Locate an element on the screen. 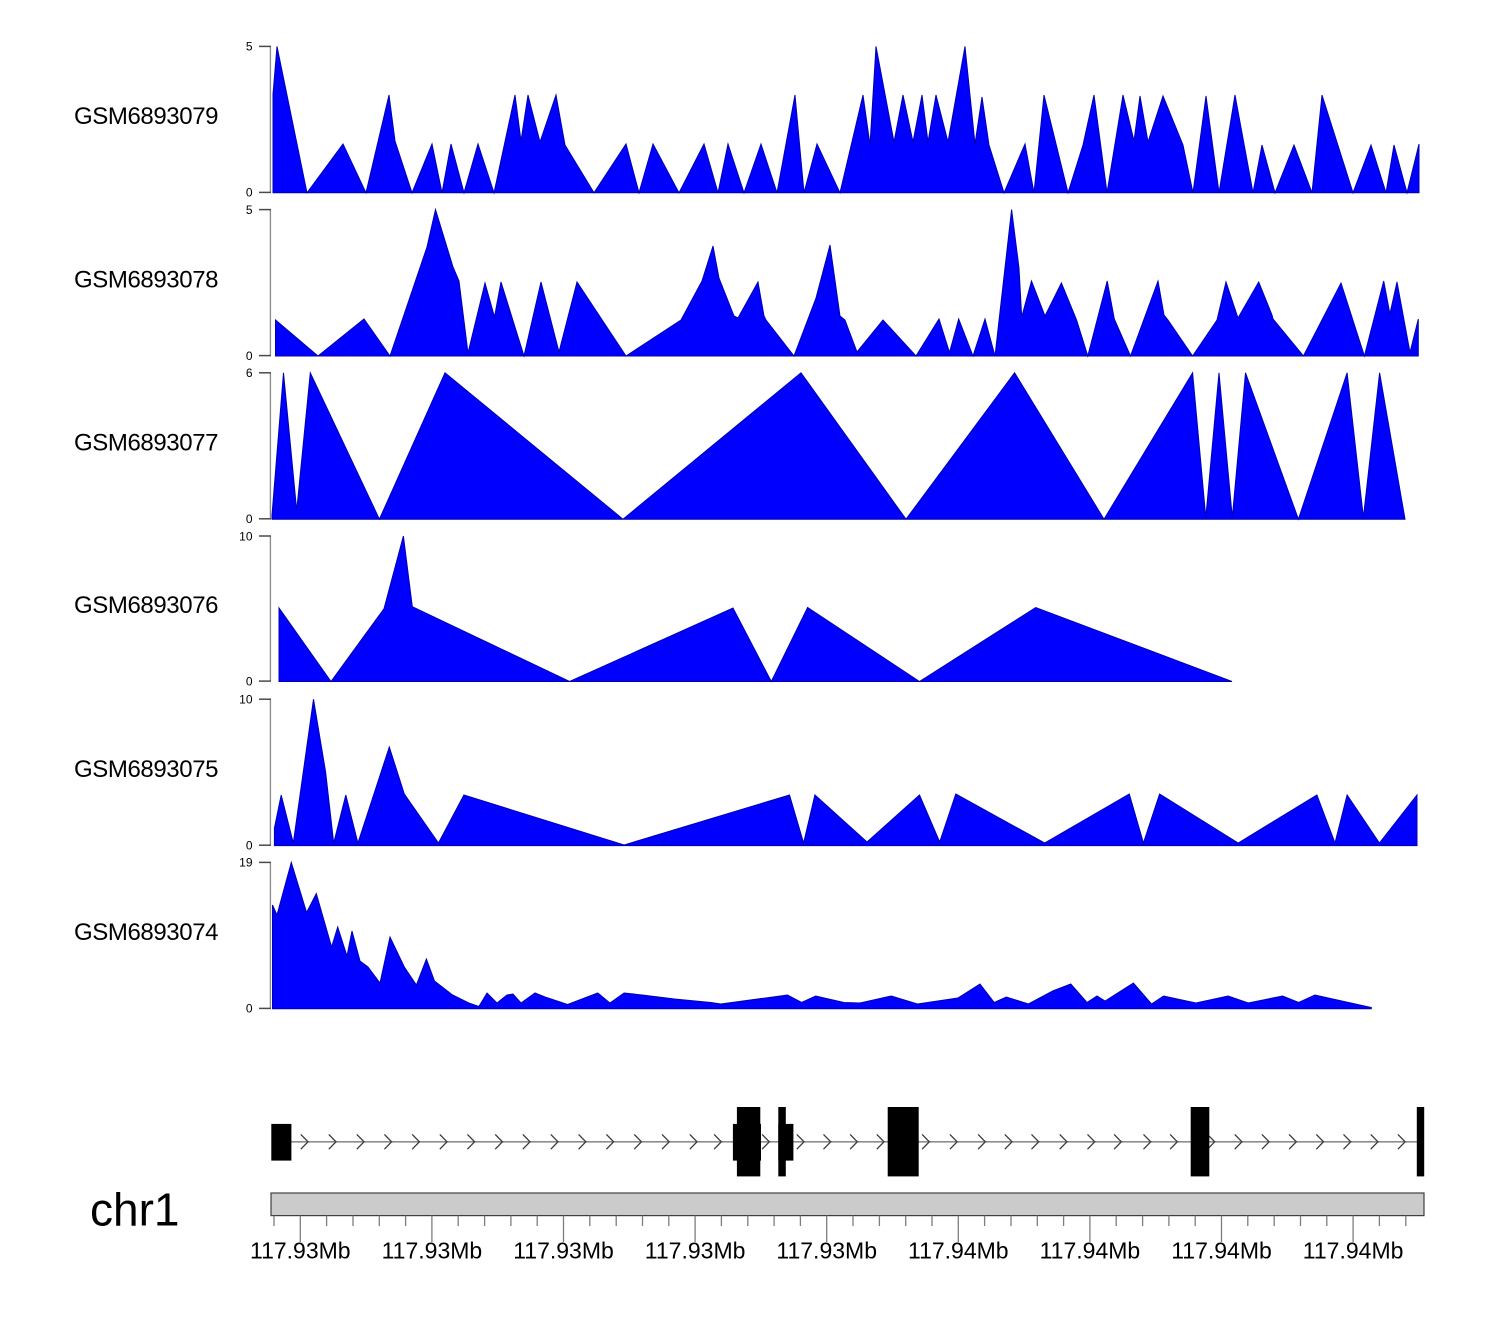 This screenshot has height=1320, width=1500. svg-text: chr1 is located at coordinates (134, 1209).